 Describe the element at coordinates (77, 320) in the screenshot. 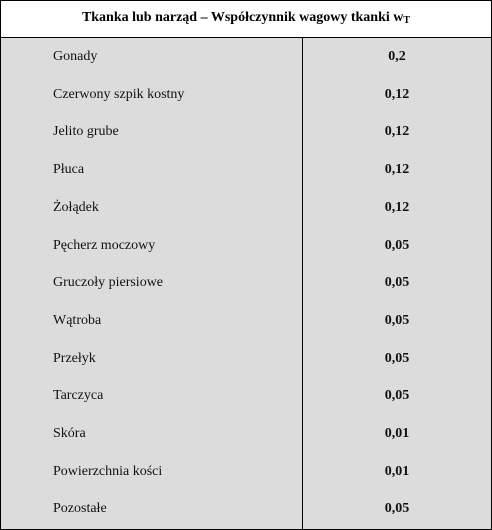

I see `organ-name: Wątroba` at that location.